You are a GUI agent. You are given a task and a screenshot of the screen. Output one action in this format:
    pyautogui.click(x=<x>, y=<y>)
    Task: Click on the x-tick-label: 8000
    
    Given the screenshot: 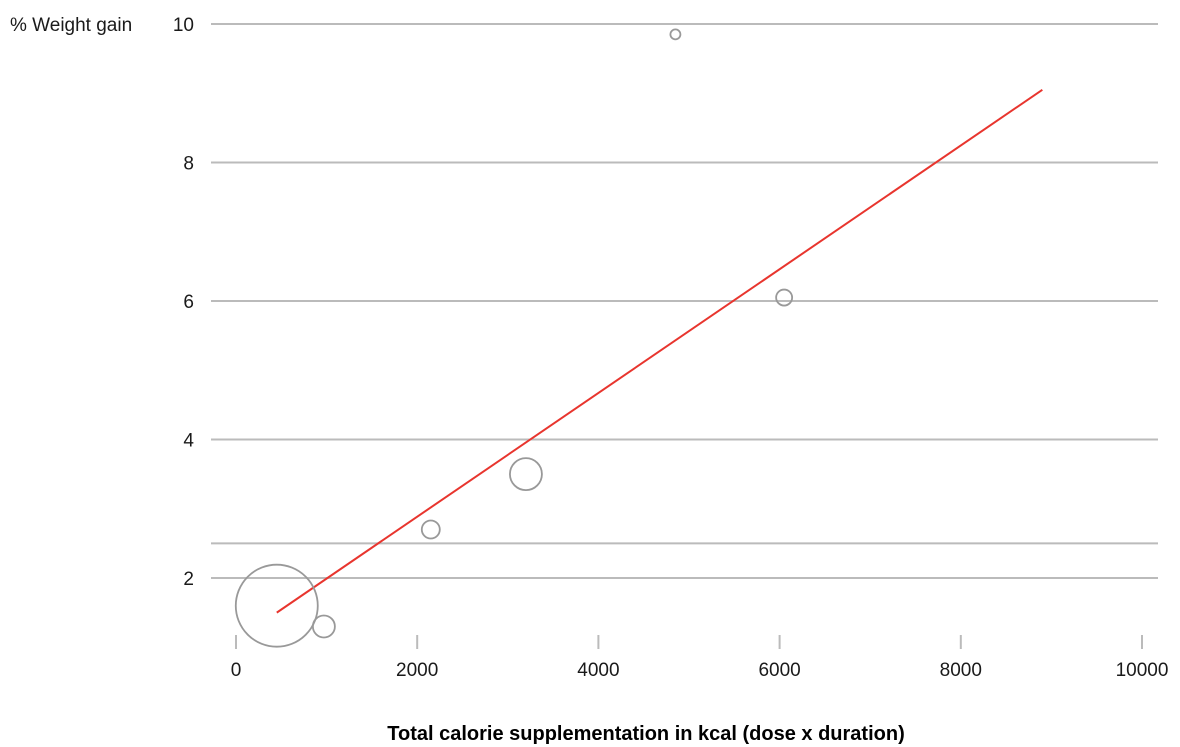 What is the action you would take?
    pyautogui.click(x=961, y=670)
    